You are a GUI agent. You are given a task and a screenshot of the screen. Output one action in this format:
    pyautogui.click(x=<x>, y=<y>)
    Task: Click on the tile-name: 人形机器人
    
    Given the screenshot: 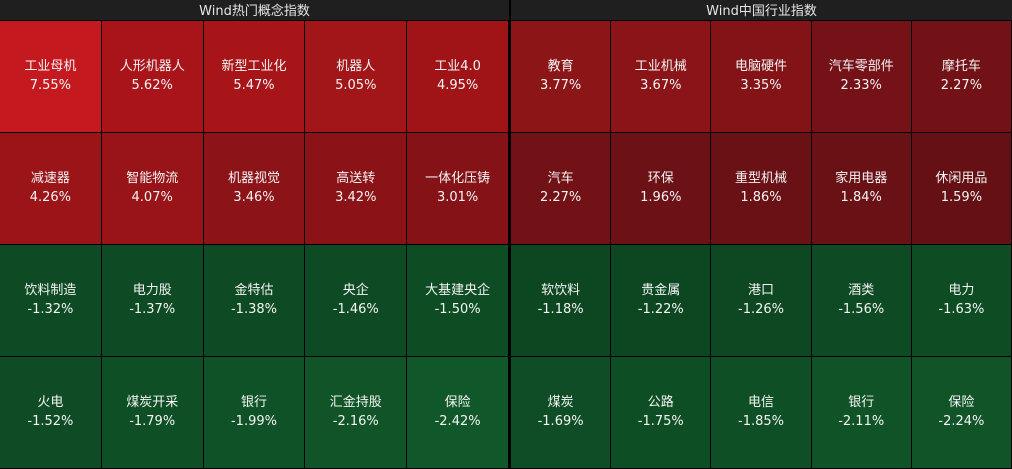 What is the action you would take?
    pyautogui.click(x=152, y=67)
    